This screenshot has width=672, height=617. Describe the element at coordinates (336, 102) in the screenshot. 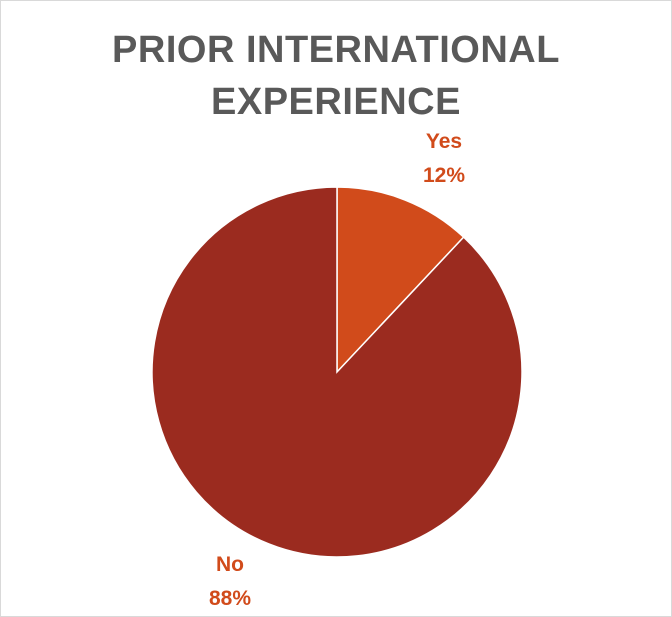

I see `chart-title-line-2: EXPERIENCE` at that location.